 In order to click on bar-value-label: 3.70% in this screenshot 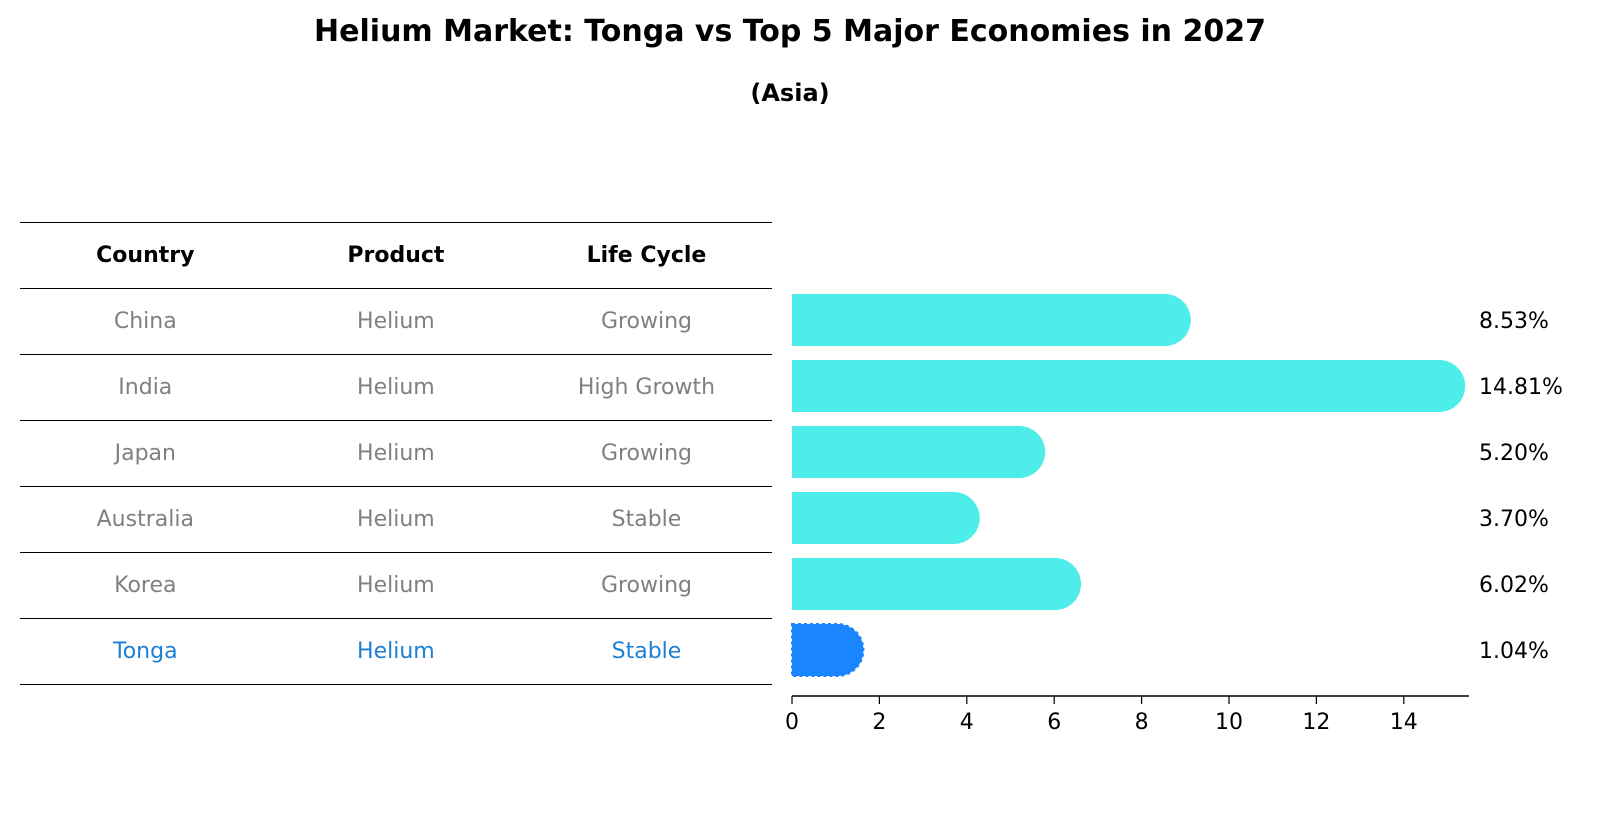, I will do `click(1514, 519)`.